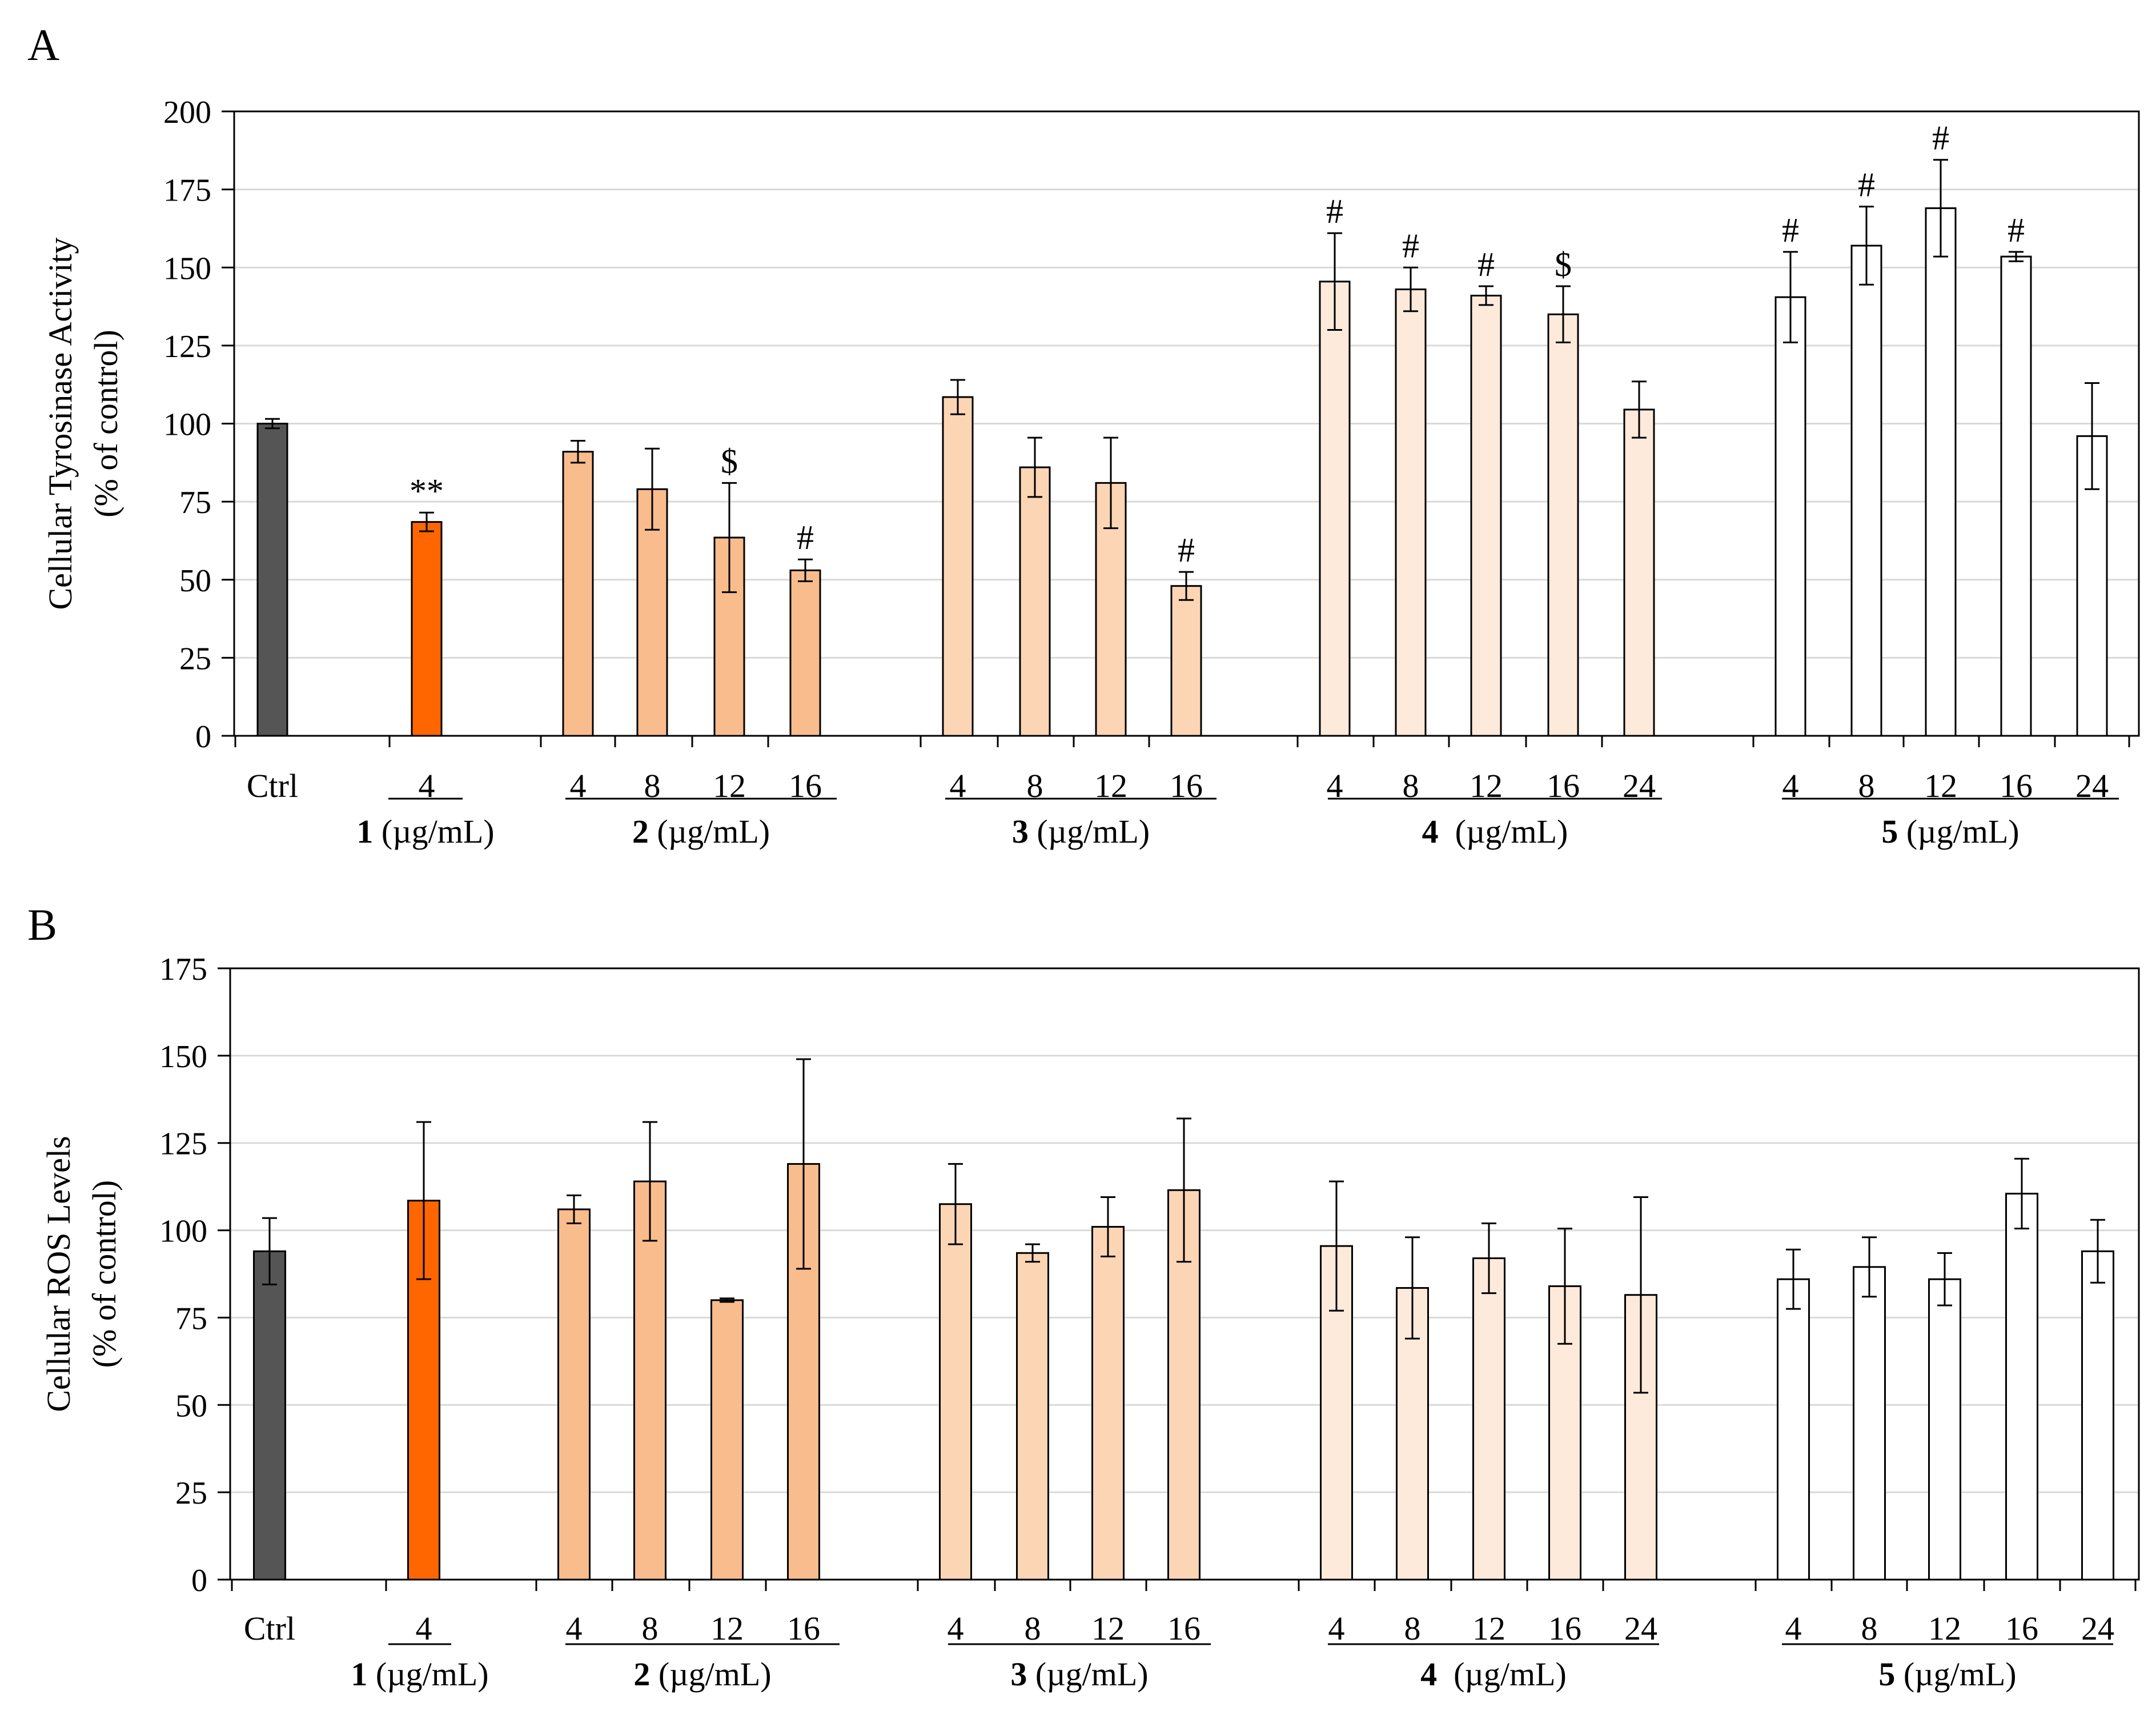 The height and width of the screenshot is (1723, 2156). I want to click on panel-label: A, so click(43, 45).